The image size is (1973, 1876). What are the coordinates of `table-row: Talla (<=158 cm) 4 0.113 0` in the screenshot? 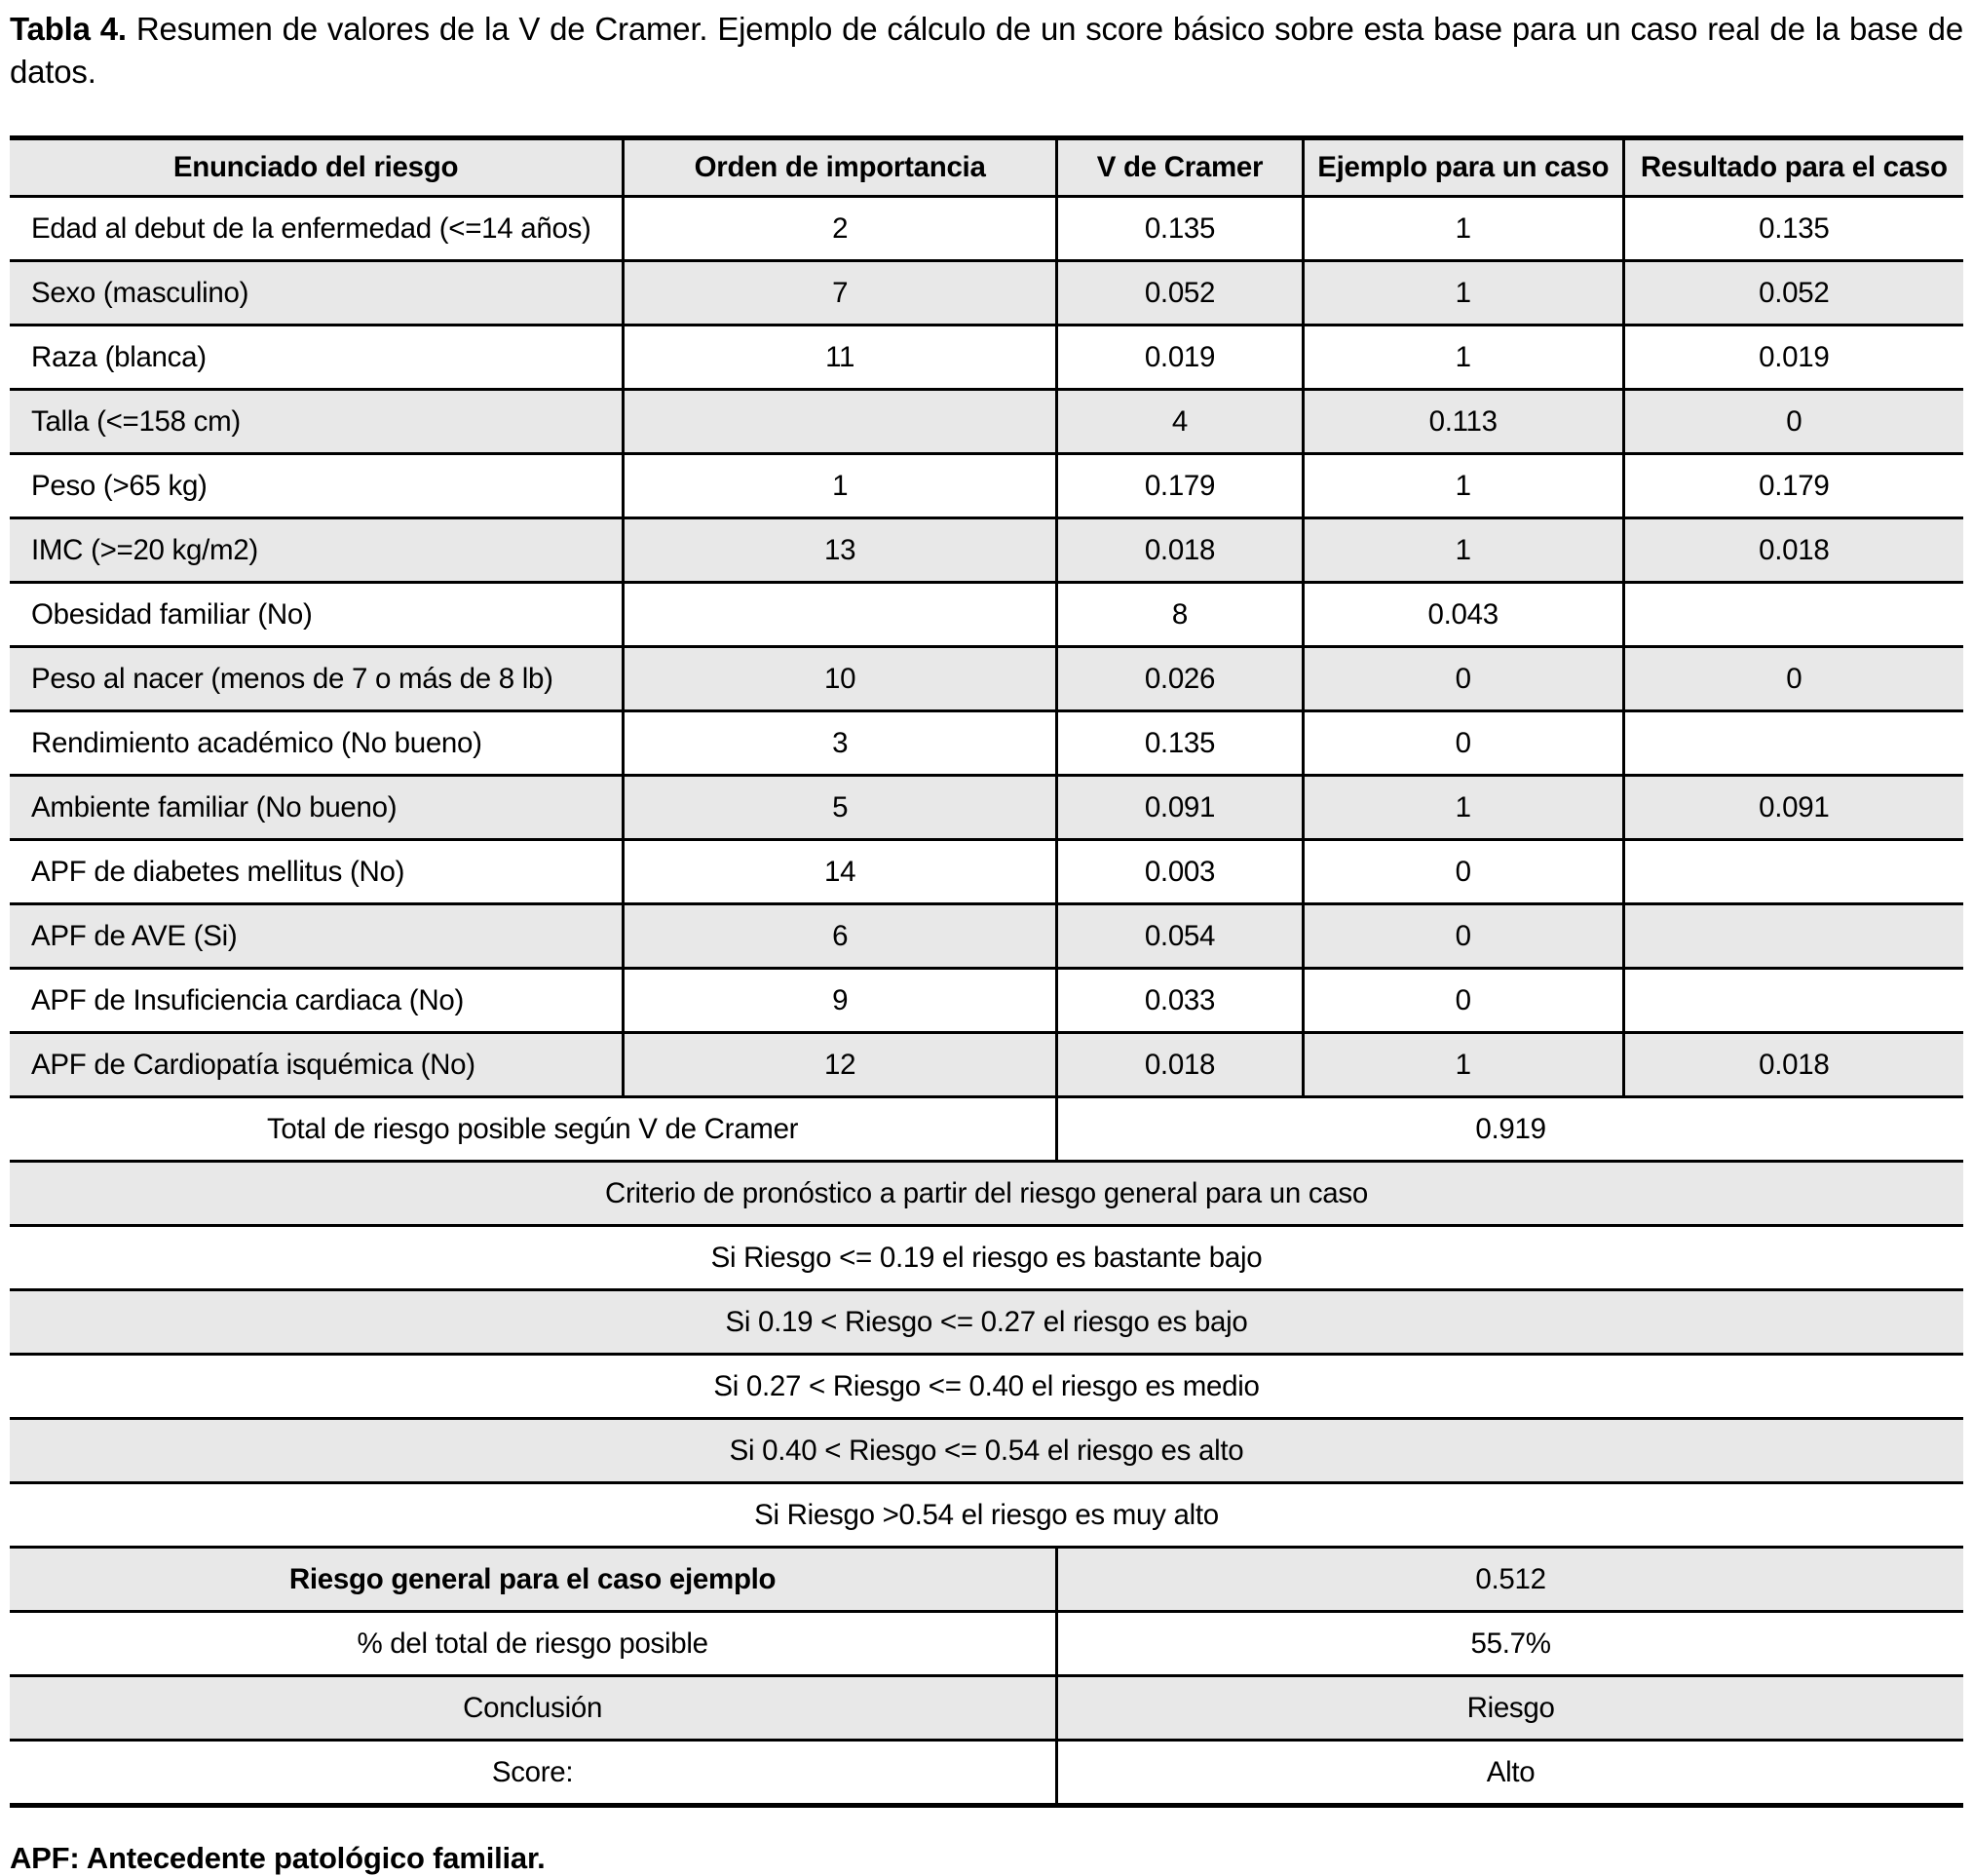 It's located at (986, 422).